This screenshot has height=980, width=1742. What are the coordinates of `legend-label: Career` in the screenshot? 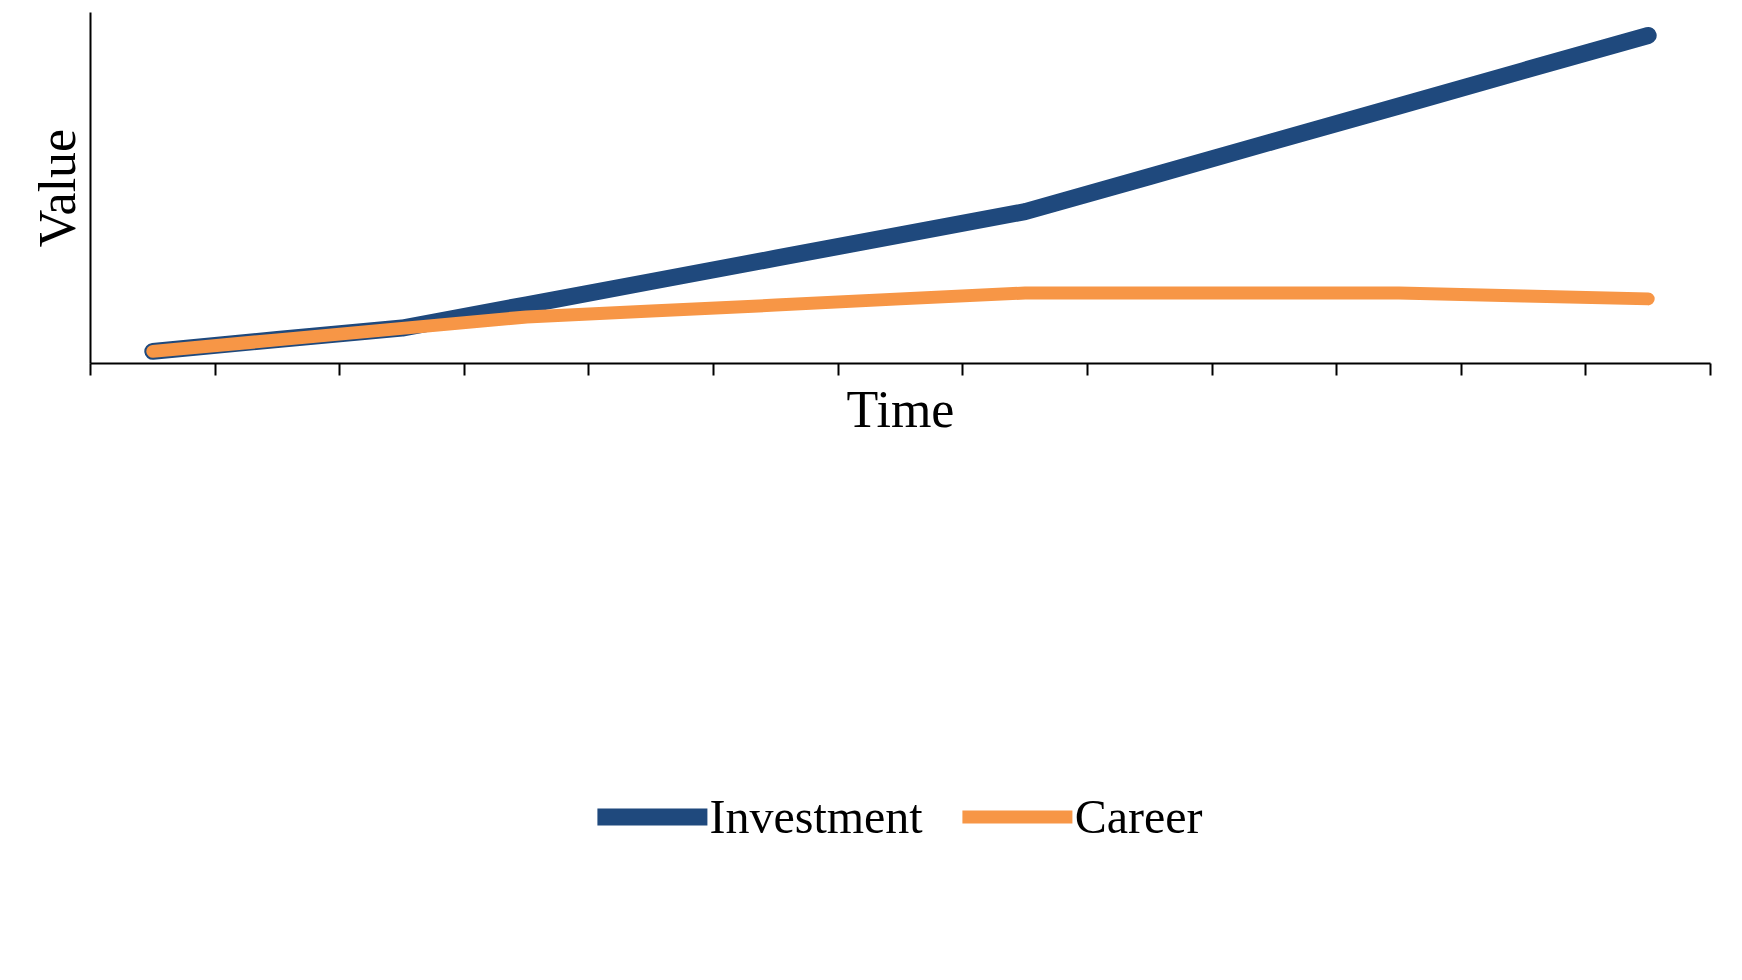 It's located at (1138, 816).